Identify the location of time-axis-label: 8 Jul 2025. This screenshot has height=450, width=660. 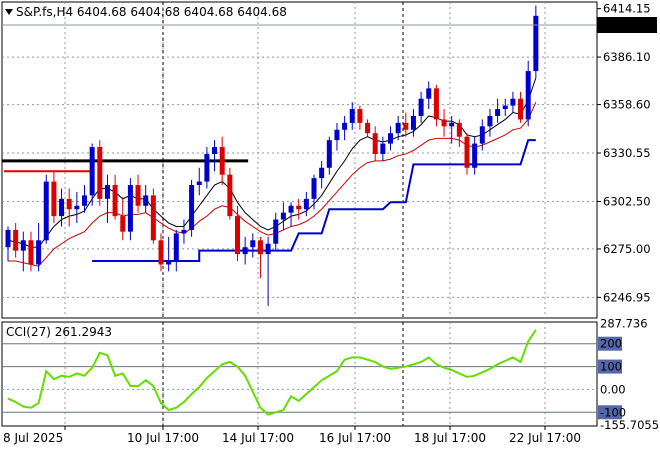
(33, 438).